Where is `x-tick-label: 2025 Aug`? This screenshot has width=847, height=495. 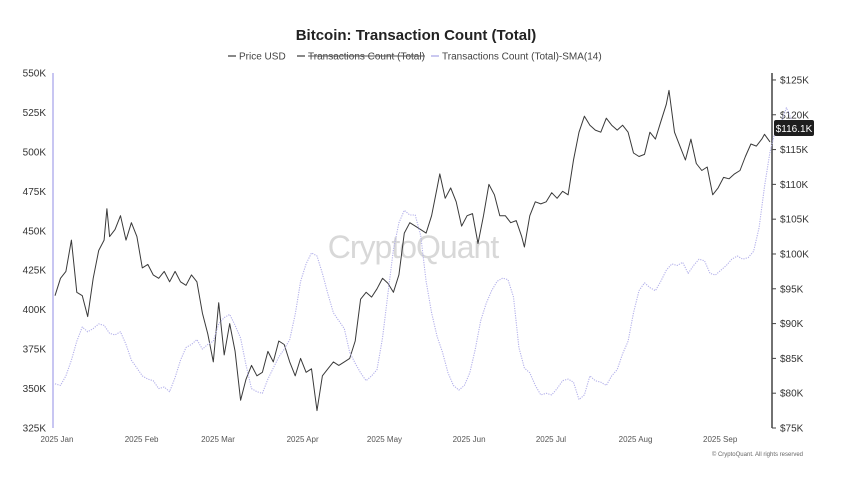
x-tick-label: 2025 Aug is located at coordinates (636, 439).